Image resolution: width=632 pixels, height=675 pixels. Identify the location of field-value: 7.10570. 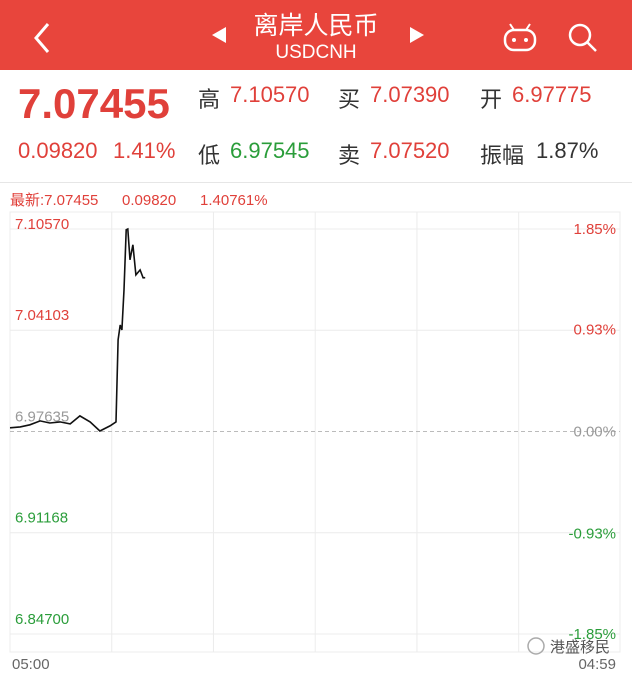
(270, 94).